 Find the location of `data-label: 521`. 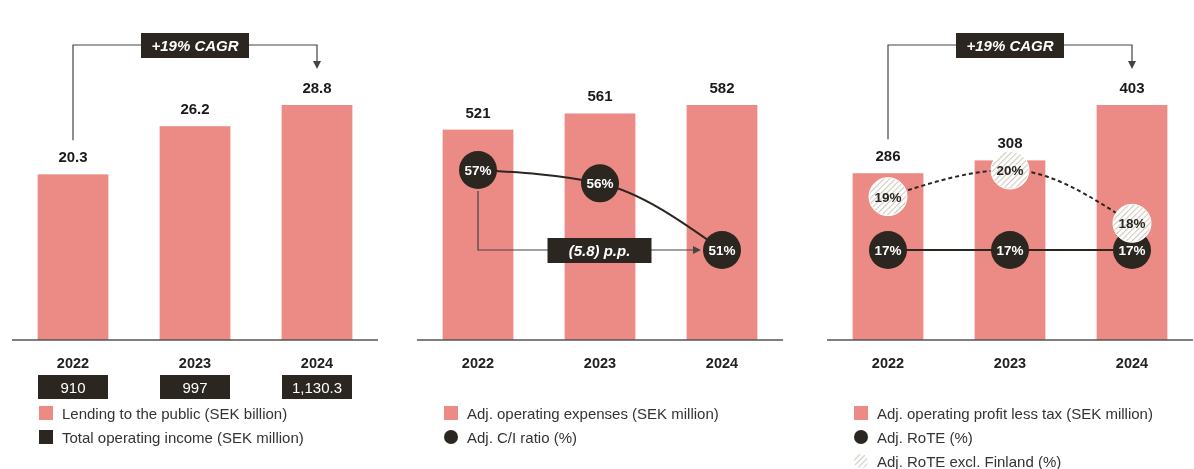

data-label: 521 is located at coordinates (478, 112).